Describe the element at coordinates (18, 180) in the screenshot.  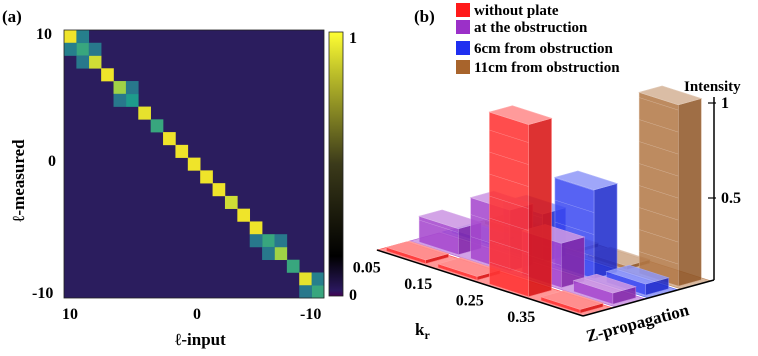
I see `y-axis-title: ℓ-measured` at that location.